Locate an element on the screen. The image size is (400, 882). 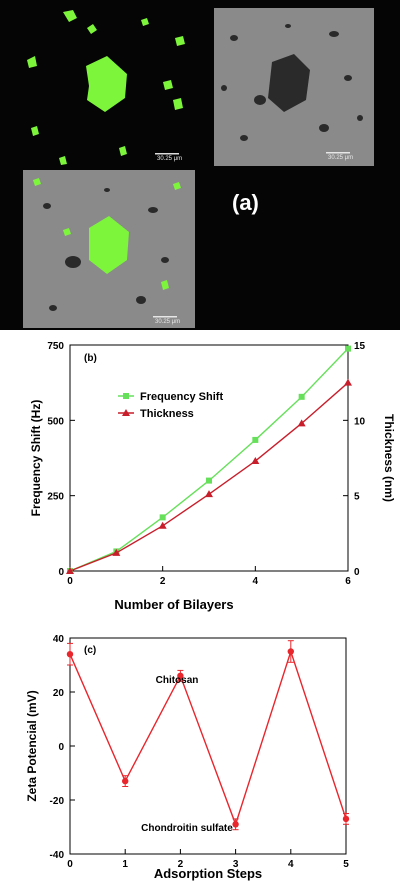
panel-label-b: (b) is located at coordinates (90, 358).